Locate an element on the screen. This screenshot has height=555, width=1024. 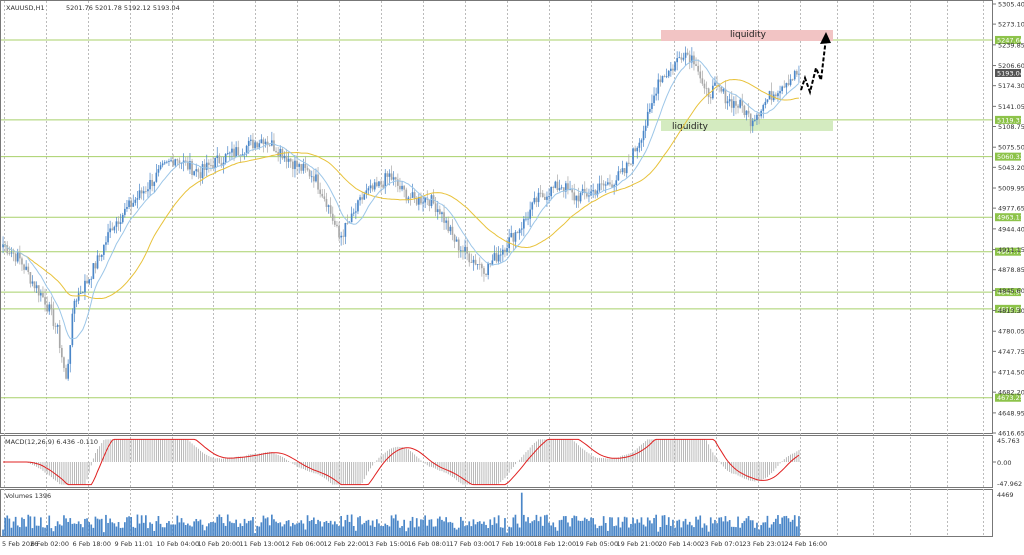
macd-scale-top: 45.763 is located at coordinates (1008, 441).